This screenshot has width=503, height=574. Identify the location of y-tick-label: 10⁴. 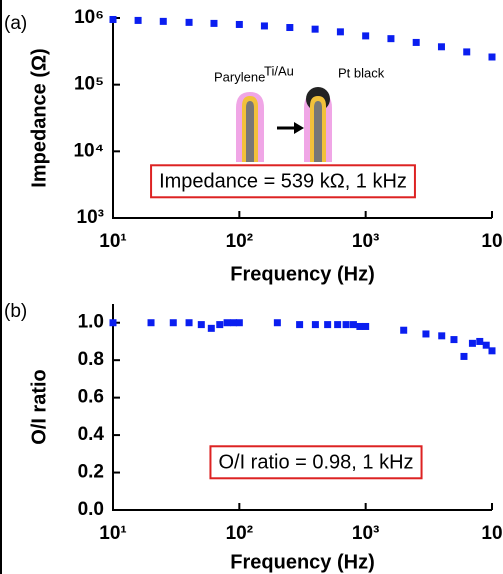
(88, 150).